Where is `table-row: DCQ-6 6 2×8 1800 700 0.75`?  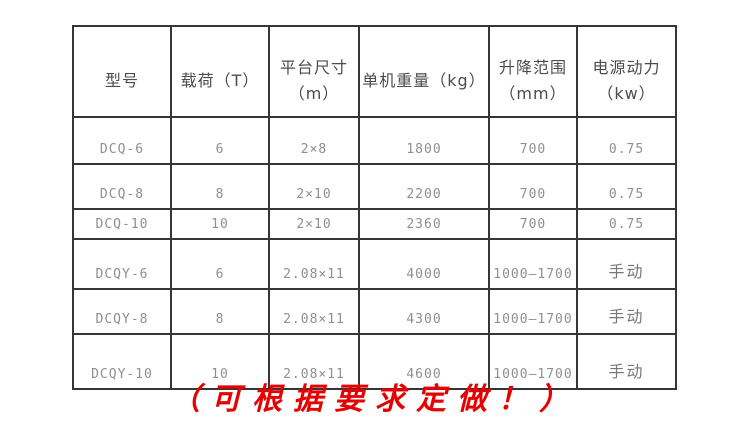
table-row: DCQ-6 6 2×8 1800 700 0.75 is located at coordinates (374, 140).